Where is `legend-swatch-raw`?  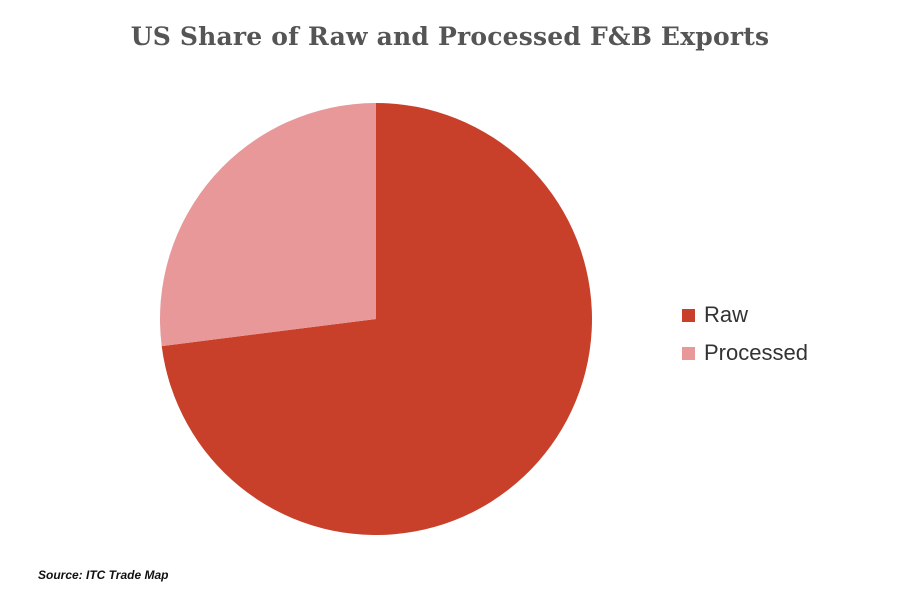 legend-swatch-raw is located at coordinates (688, 315).